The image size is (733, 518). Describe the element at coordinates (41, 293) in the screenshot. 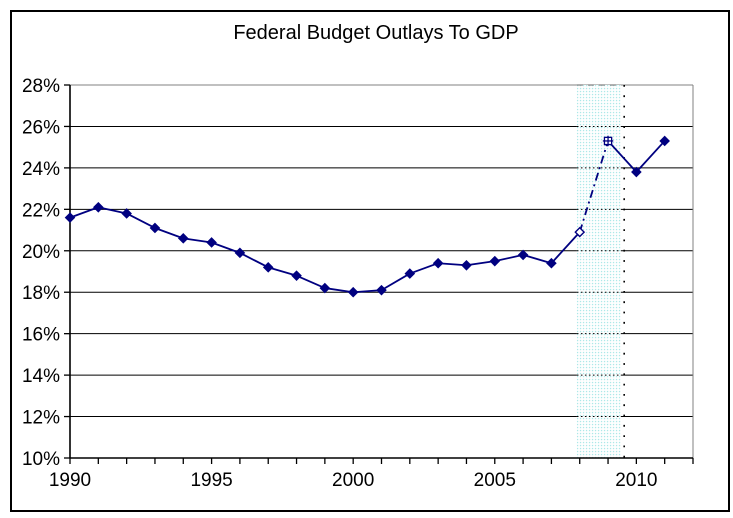

I see `y-axis-label: 18%` at that location.